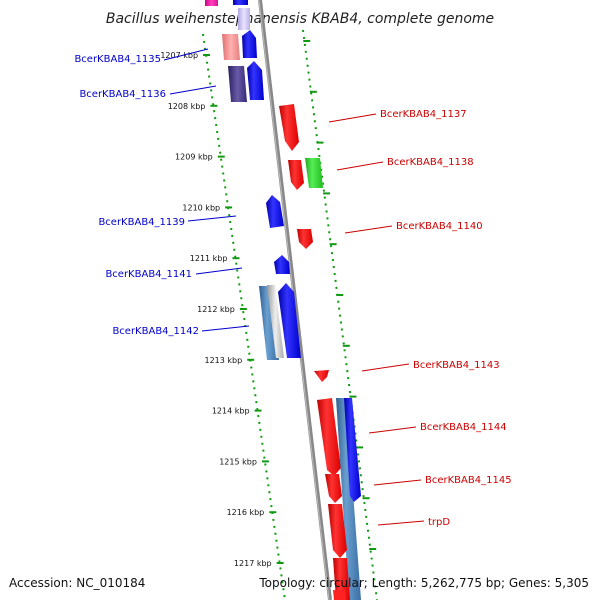 This screenshot has width=600, height=600. What do you see at coordinates (231, 411) in the screenshot?
I see `ruler-tick-label: 1214 kbp` at bounding box center [231, 411].